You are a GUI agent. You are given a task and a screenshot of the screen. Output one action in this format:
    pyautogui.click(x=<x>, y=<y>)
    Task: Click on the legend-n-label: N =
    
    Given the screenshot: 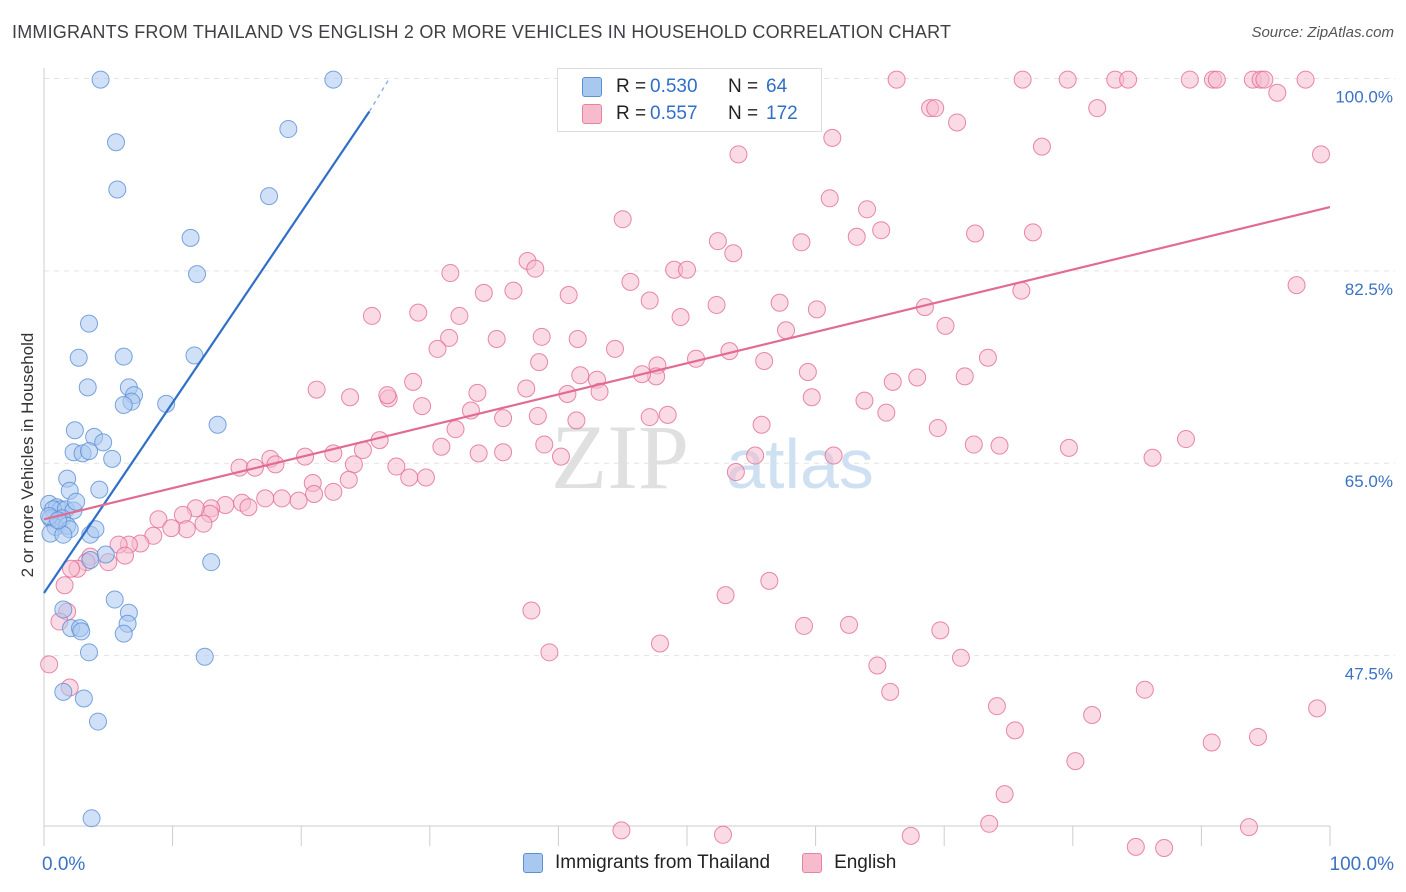 What is the action you would take?
    pyautogui.click(x=743, y=113)
    